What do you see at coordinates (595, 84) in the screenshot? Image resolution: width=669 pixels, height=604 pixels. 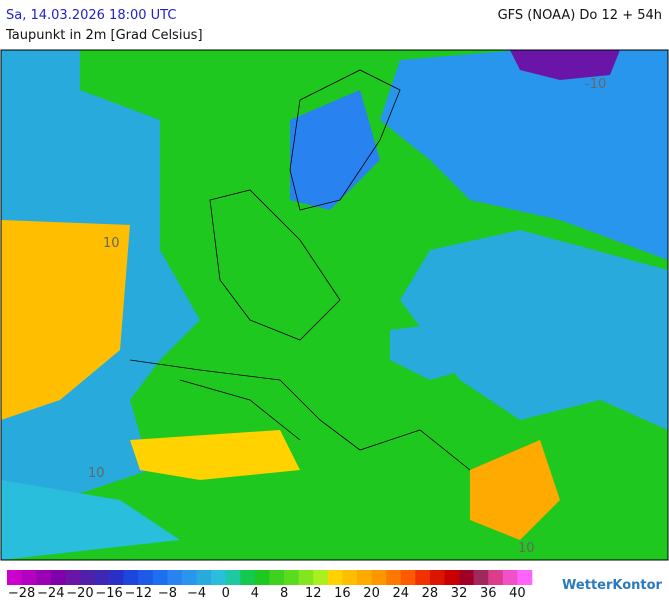 I see `contour-label: -10` at bounding box center [595, 84].